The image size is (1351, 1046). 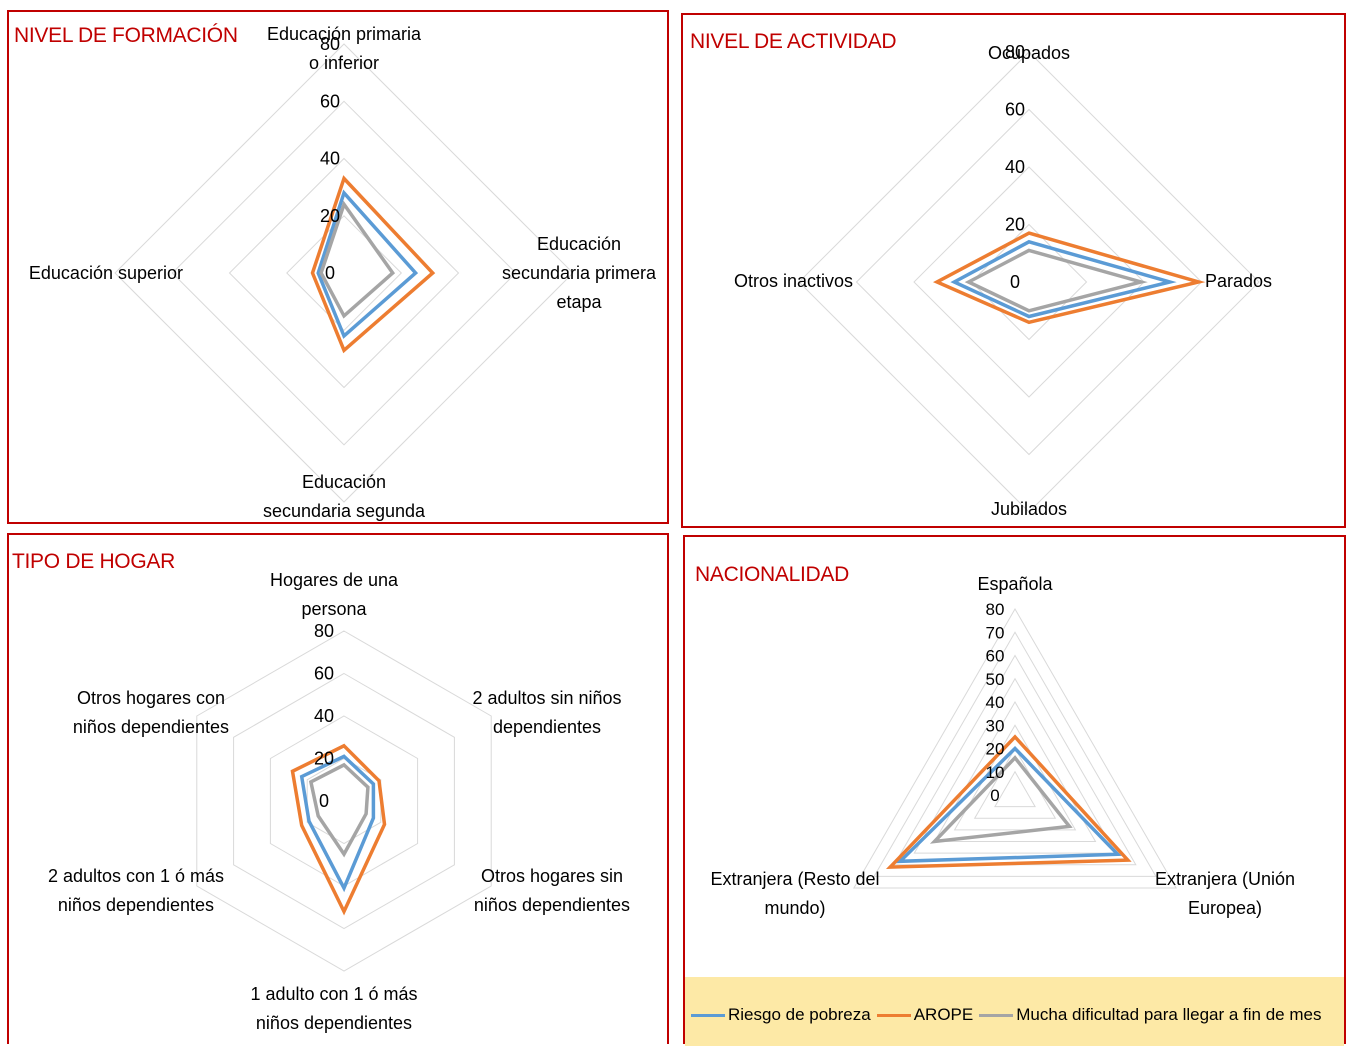 What do you see at coordinates (126, 35) in the screenshot?
I see `chart-title: NIVEL DE FORMACIÓN` at bounding box center [126, 35].